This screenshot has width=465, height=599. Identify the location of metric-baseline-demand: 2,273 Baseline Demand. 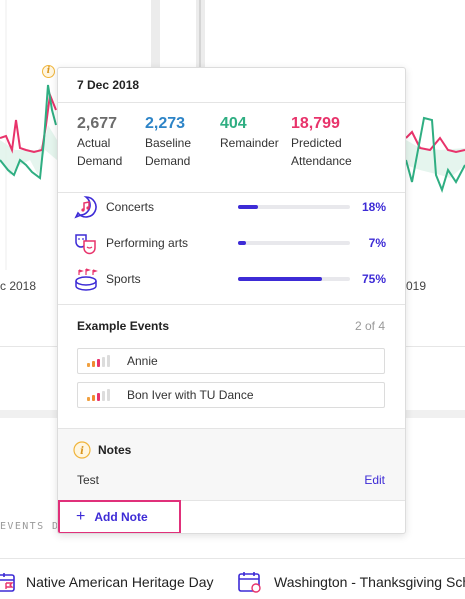
(185, 142).